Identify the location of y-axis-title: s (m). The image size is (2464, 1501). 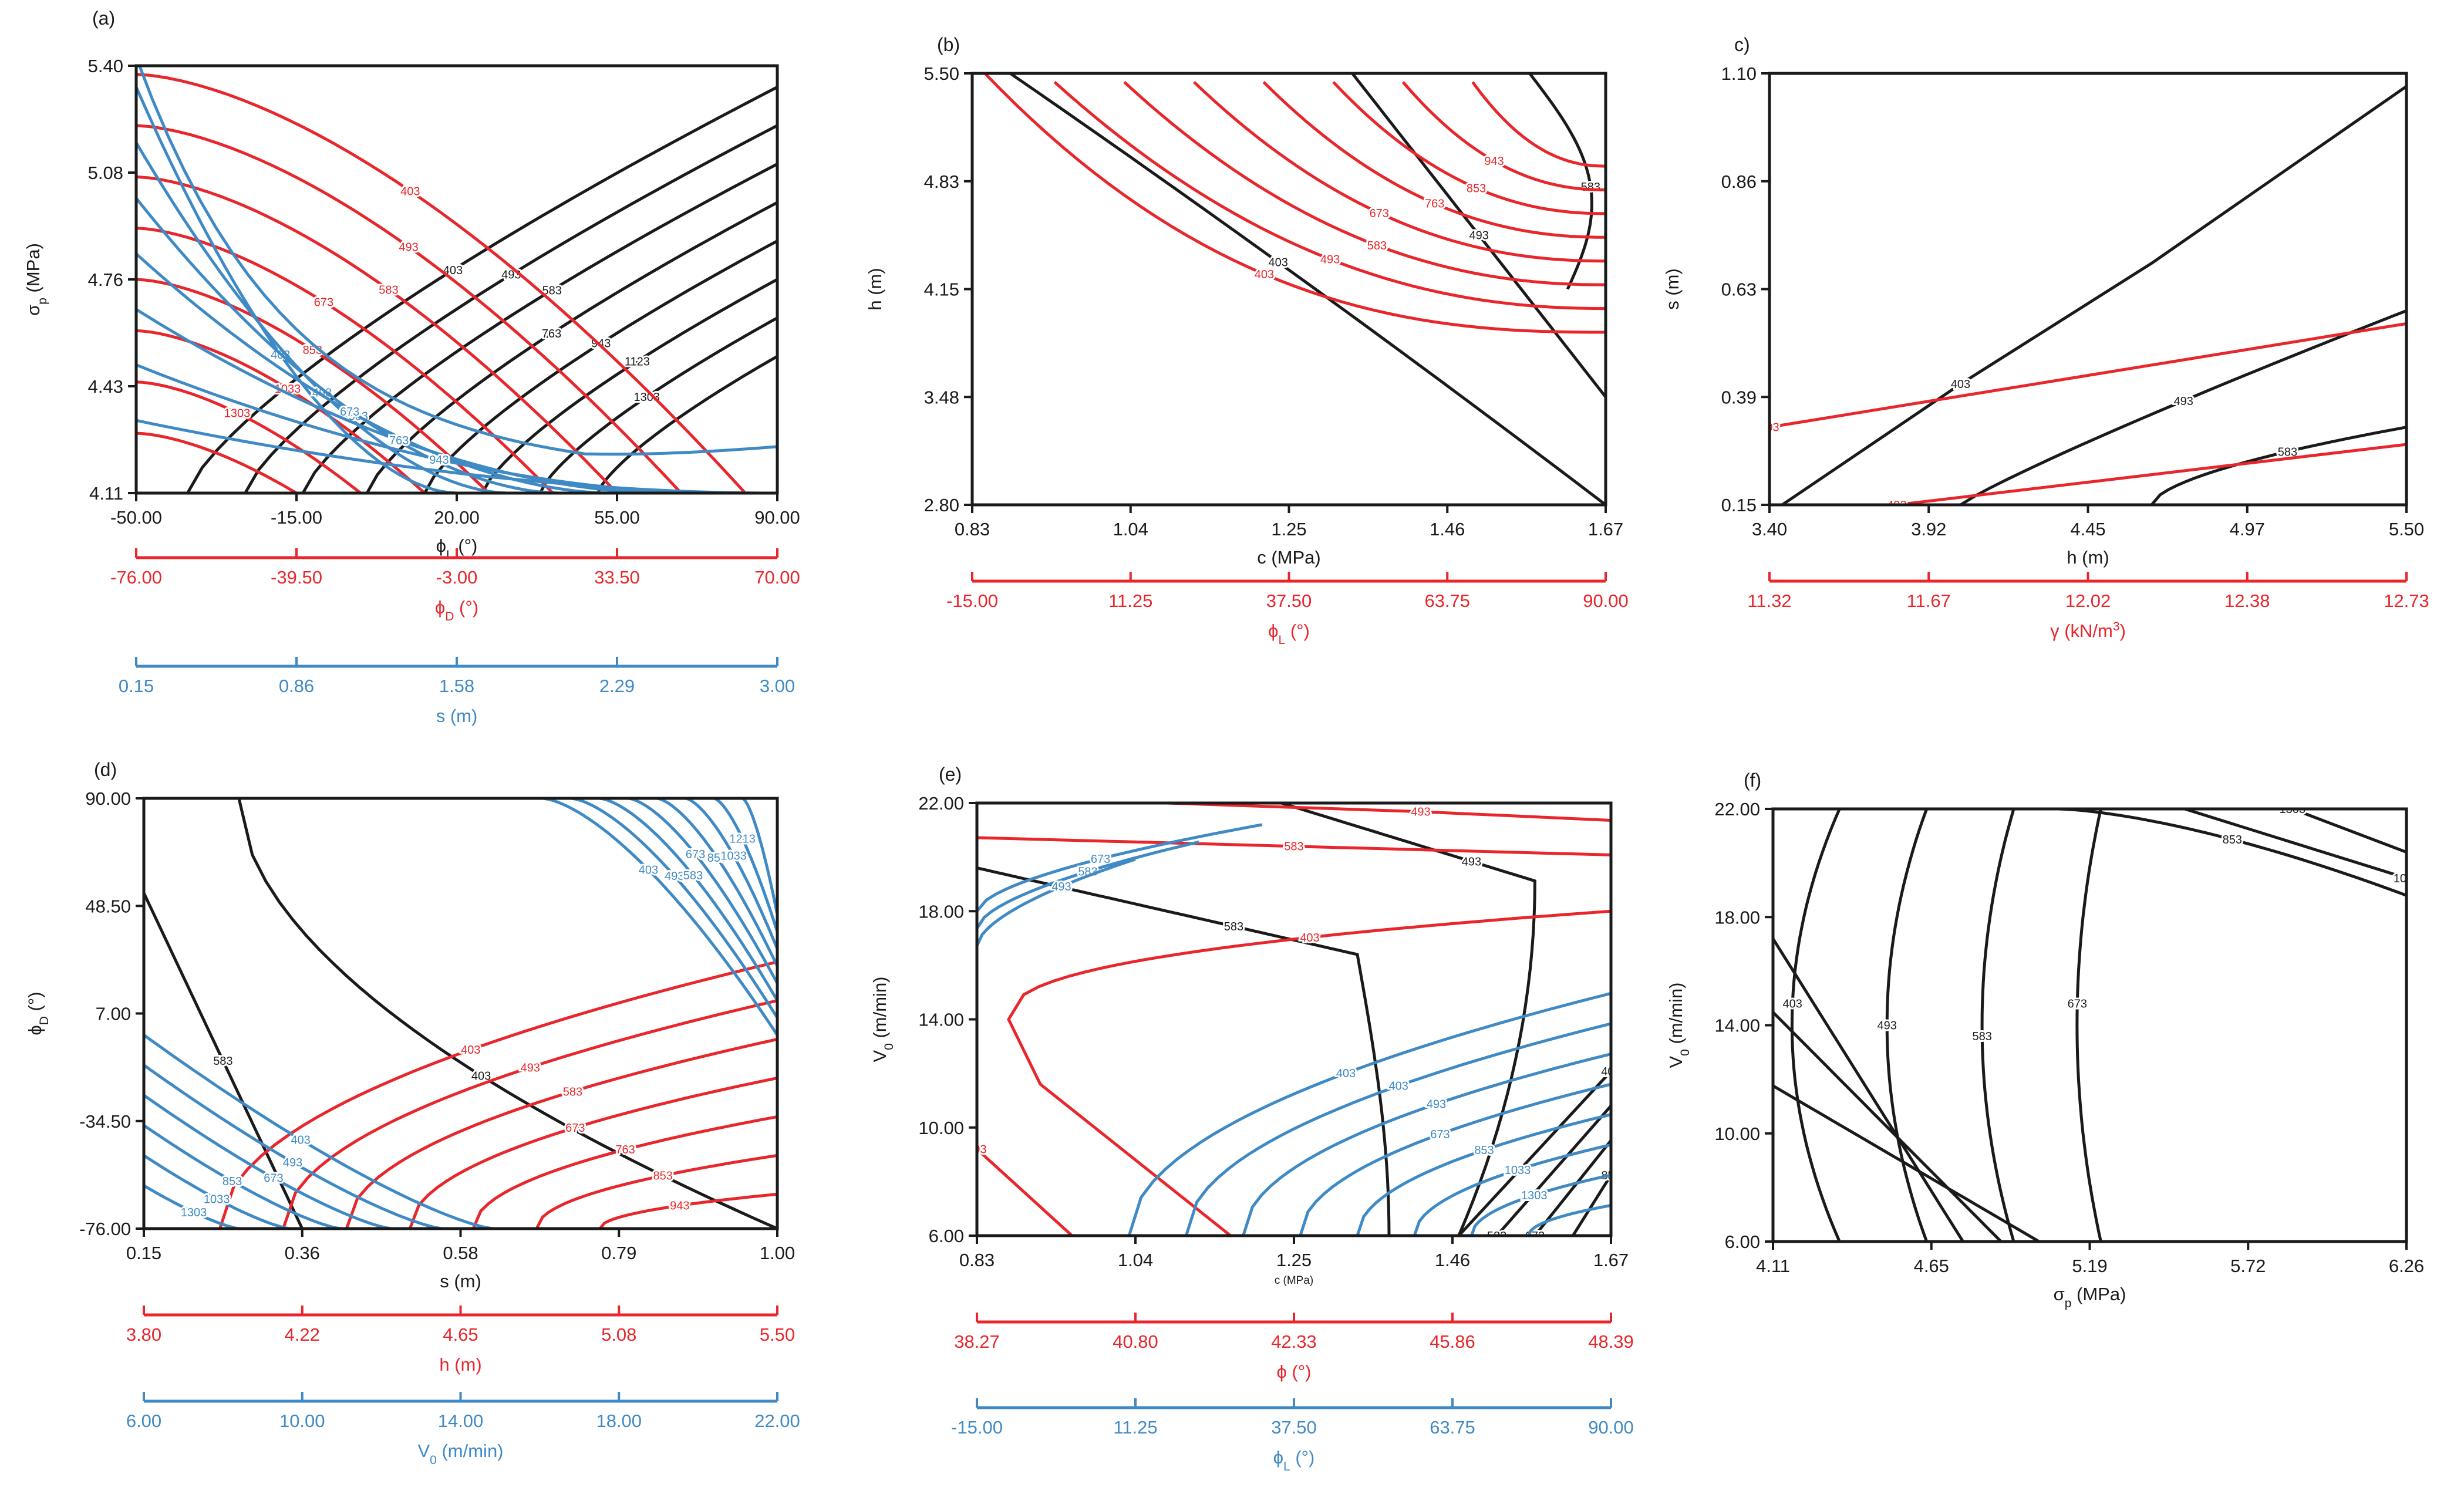
(1672, 289).